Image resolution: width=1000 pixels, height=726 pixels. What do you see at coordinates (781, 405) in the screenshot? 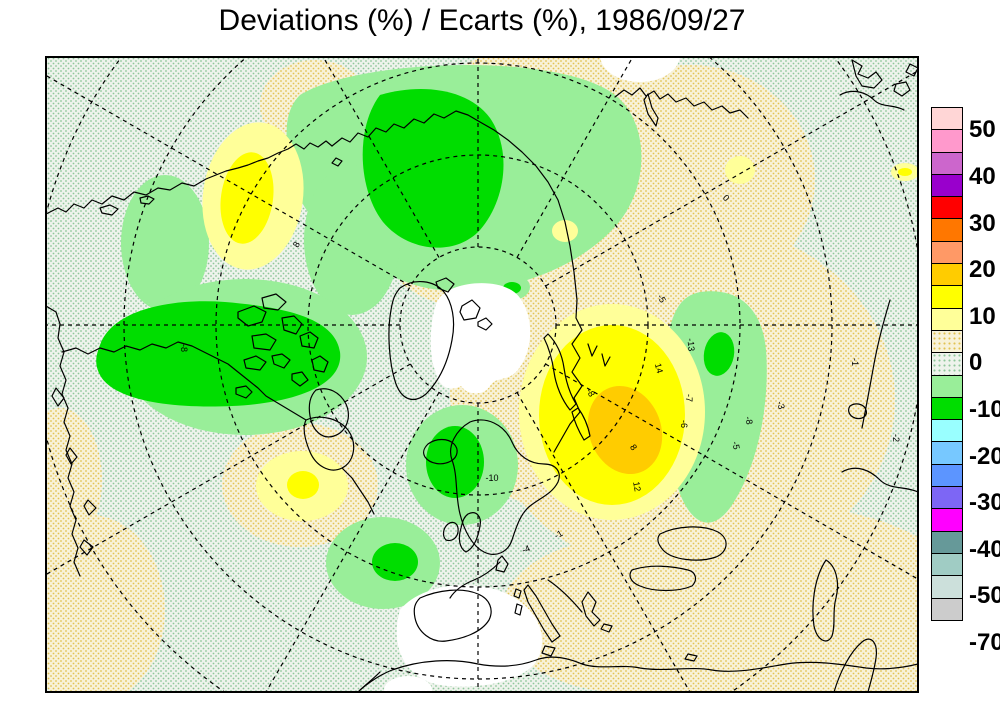
I see `contour-label: -3` at bounding box center [781, 405].